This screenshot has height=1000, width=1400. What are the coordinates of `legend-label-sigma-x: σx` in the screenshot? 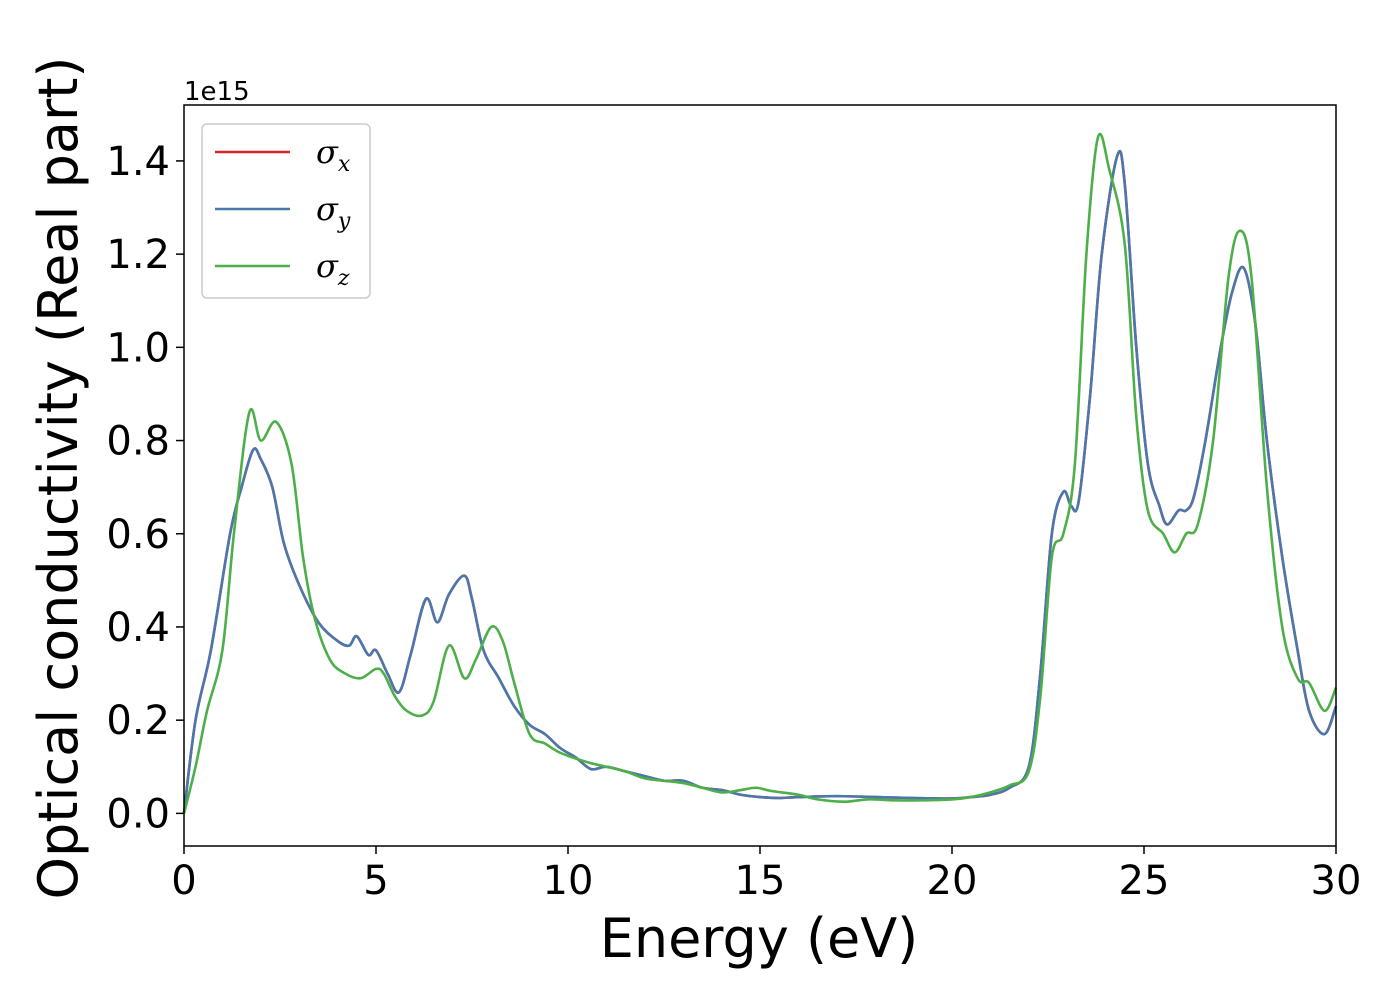 It's located at (333, 155).